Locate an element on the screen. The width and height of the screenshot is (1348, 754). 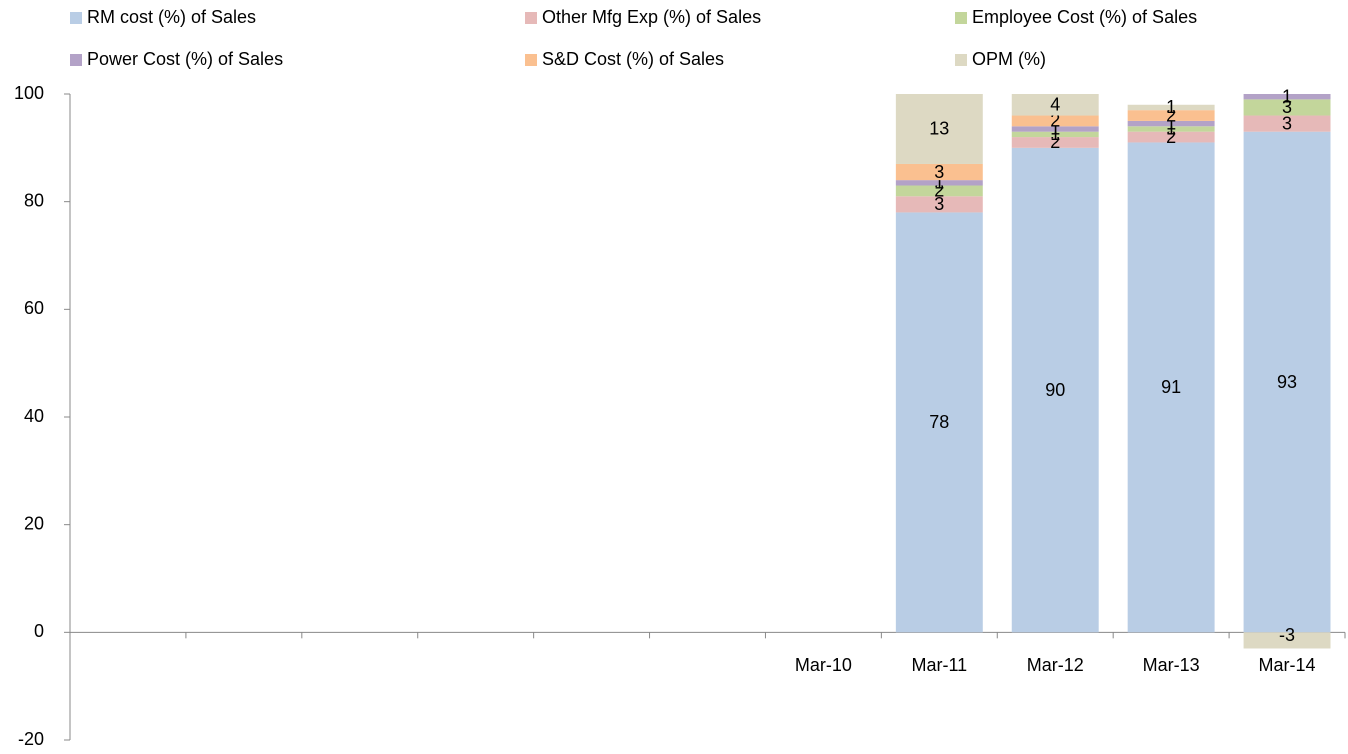
legend-label: S&D Cost (%) of Sales is located at coordinates (633, 59).